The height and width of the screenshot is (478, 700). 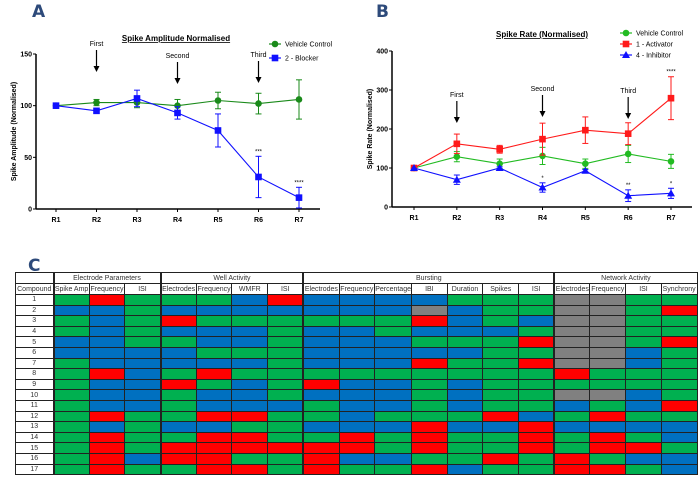 I want to click on table-row: 17, so click(x=356, y=469).